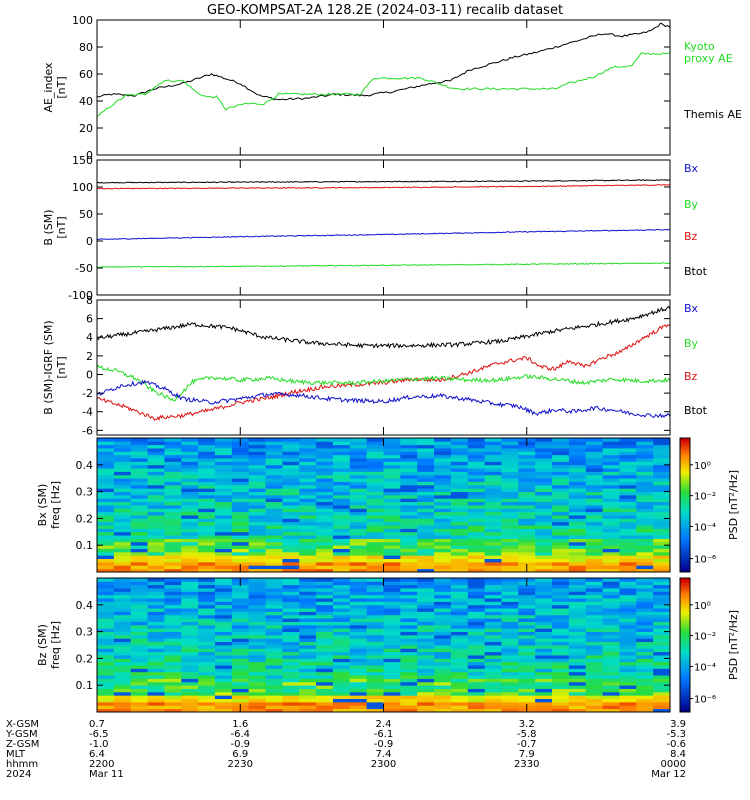 The width and height of the screenshot is (750, 800). What do you see at coordinates (705, 497) in the screenshot?
I see `colorbar-tick-label: 10⁻²` at bounding box center [705, 497].